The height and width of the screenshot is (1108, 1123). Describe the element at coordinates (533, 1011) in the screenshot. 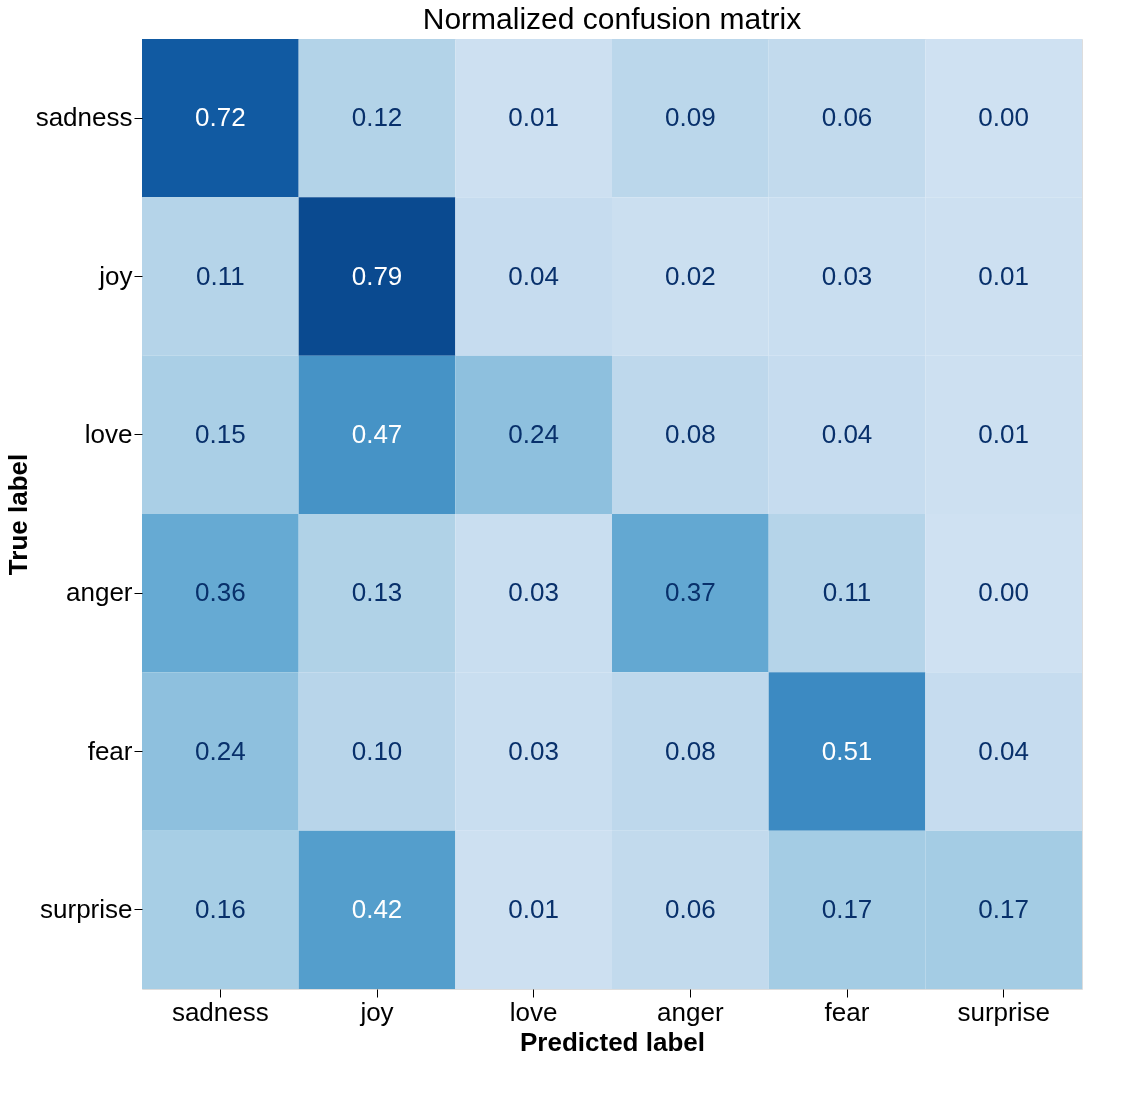

I see `x-tick-label: love` at that location.